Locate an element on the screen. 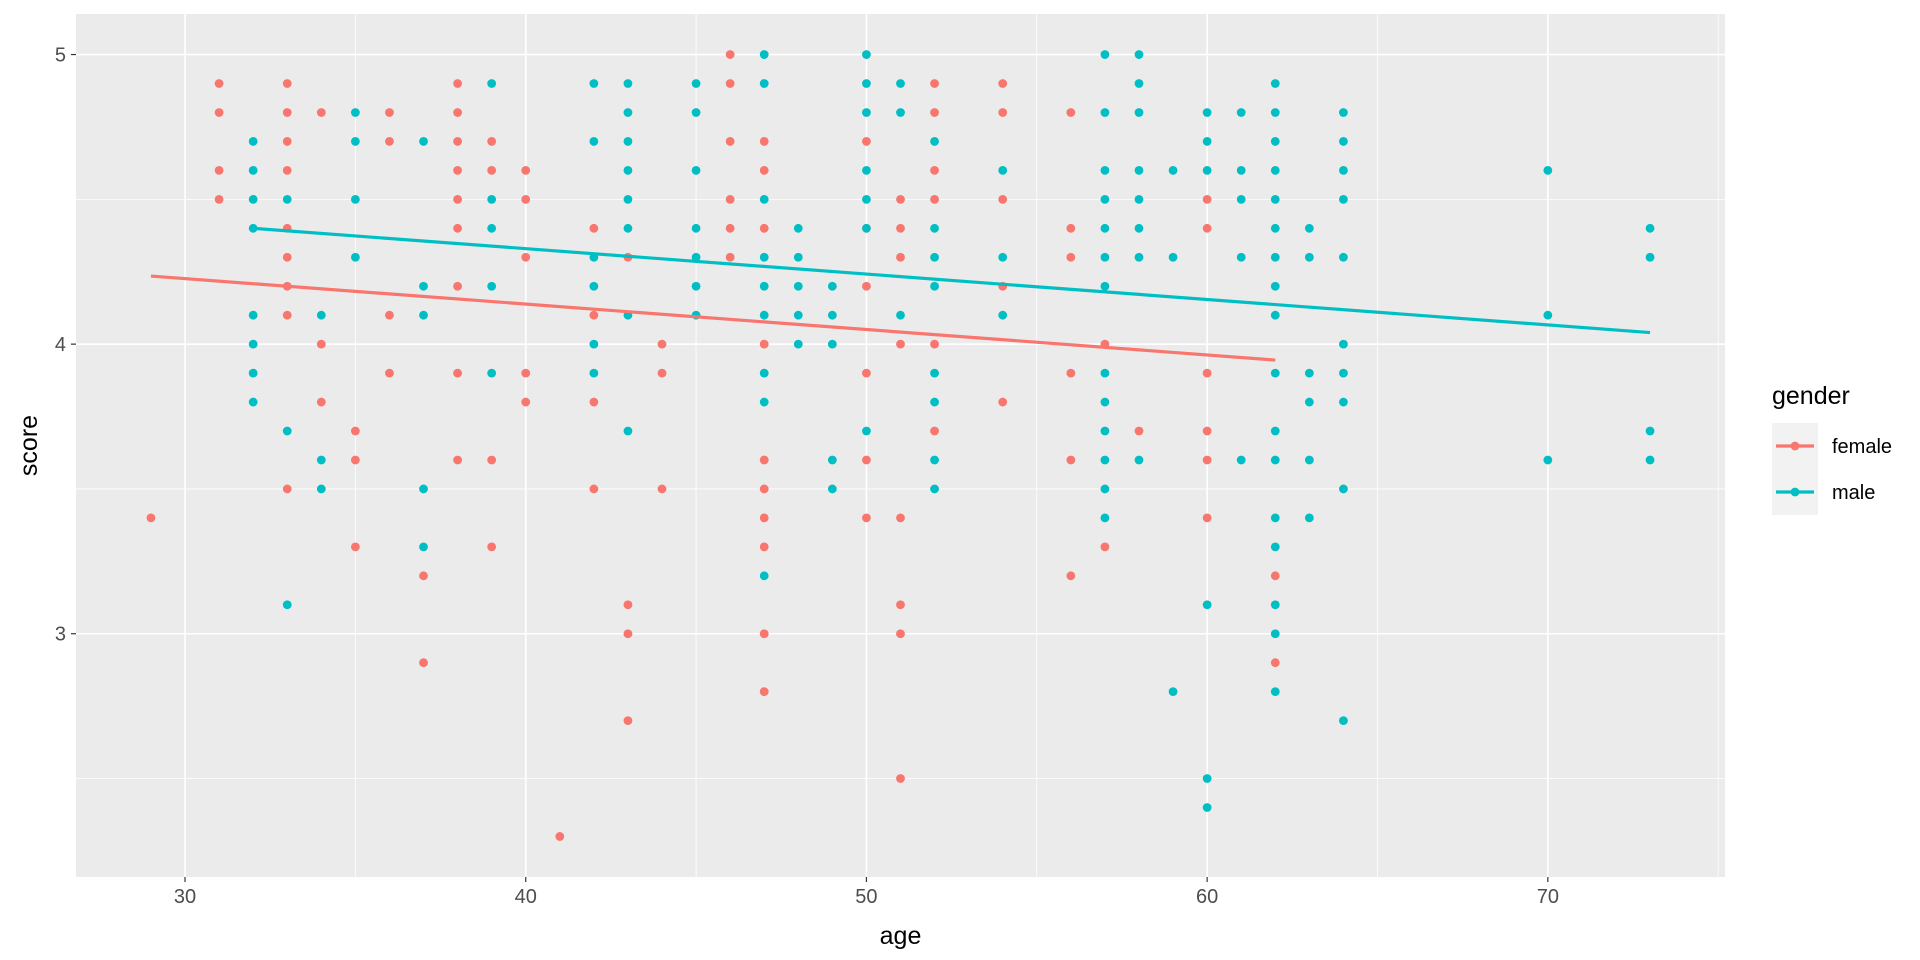 This screenshot has height=960, width=1920. legend-key-point-female is located at coordinates (1795, 446).